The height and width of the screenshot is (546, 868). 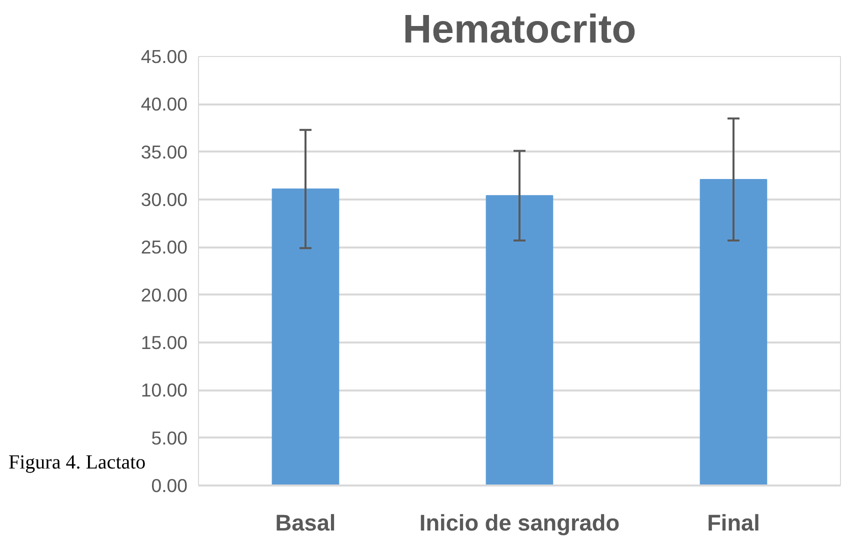 What do you see at coordinates (164, 199) in the screenshot?
I see `y-tick-label: 30.00` at bounding box center [164, 199].